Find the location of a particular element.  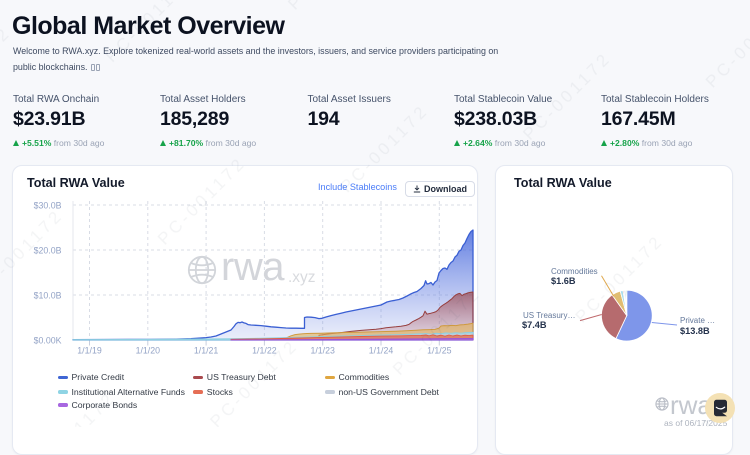

svg-text: $20.0B is located at coordinates (48, 251).